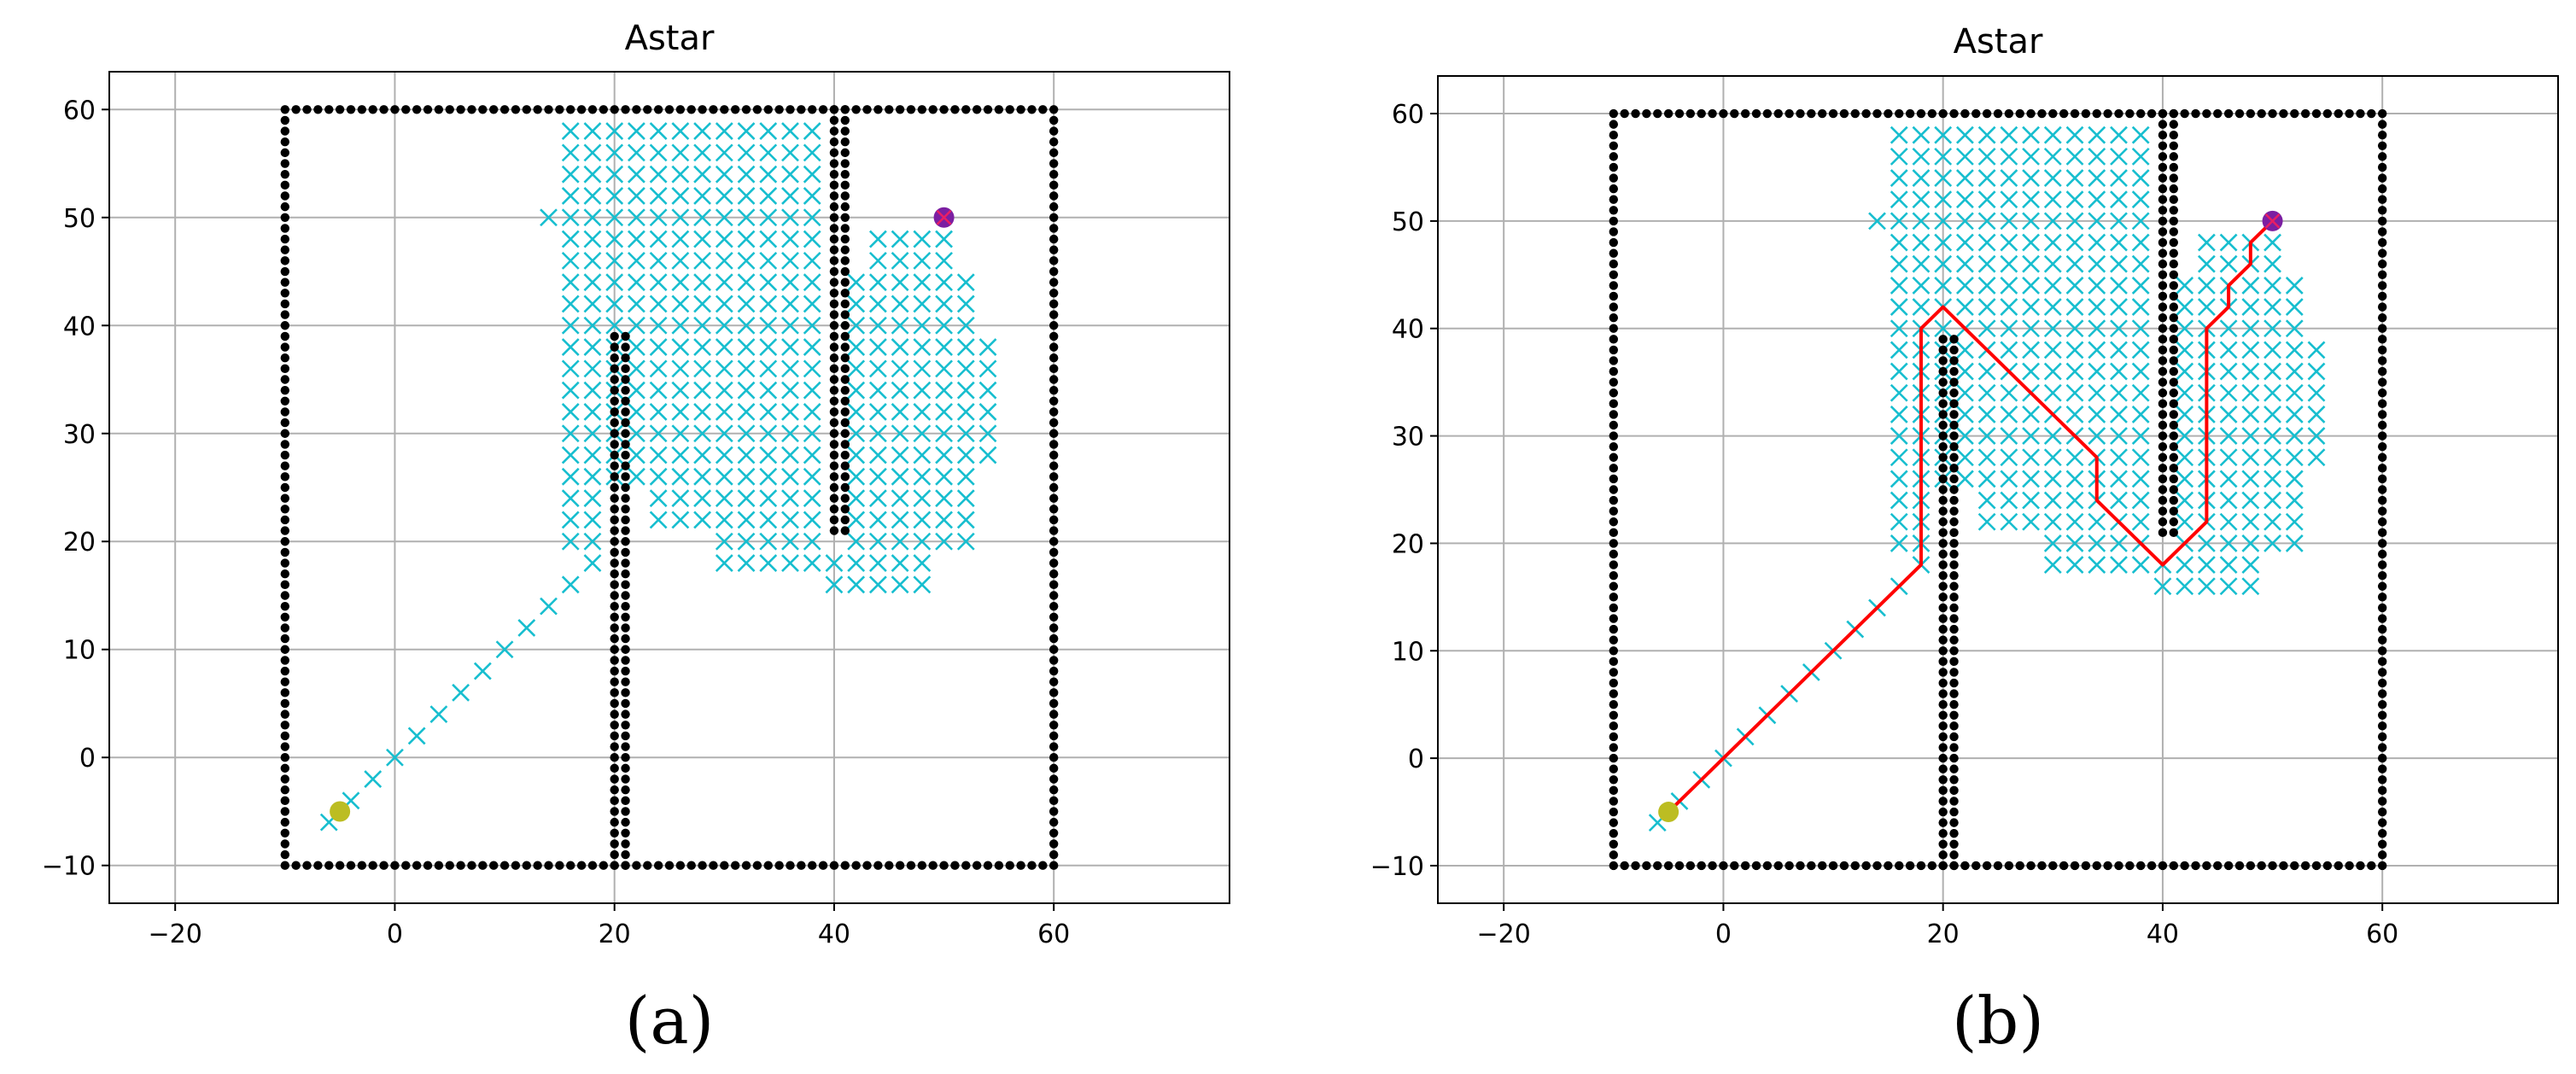 Image resolution: width=2576 pixels, height=1074 pixels. What do you see at coordinates (87, 758) in the screenshot?
I see `y-tick-label: 0` at bounding box center [87, 758].